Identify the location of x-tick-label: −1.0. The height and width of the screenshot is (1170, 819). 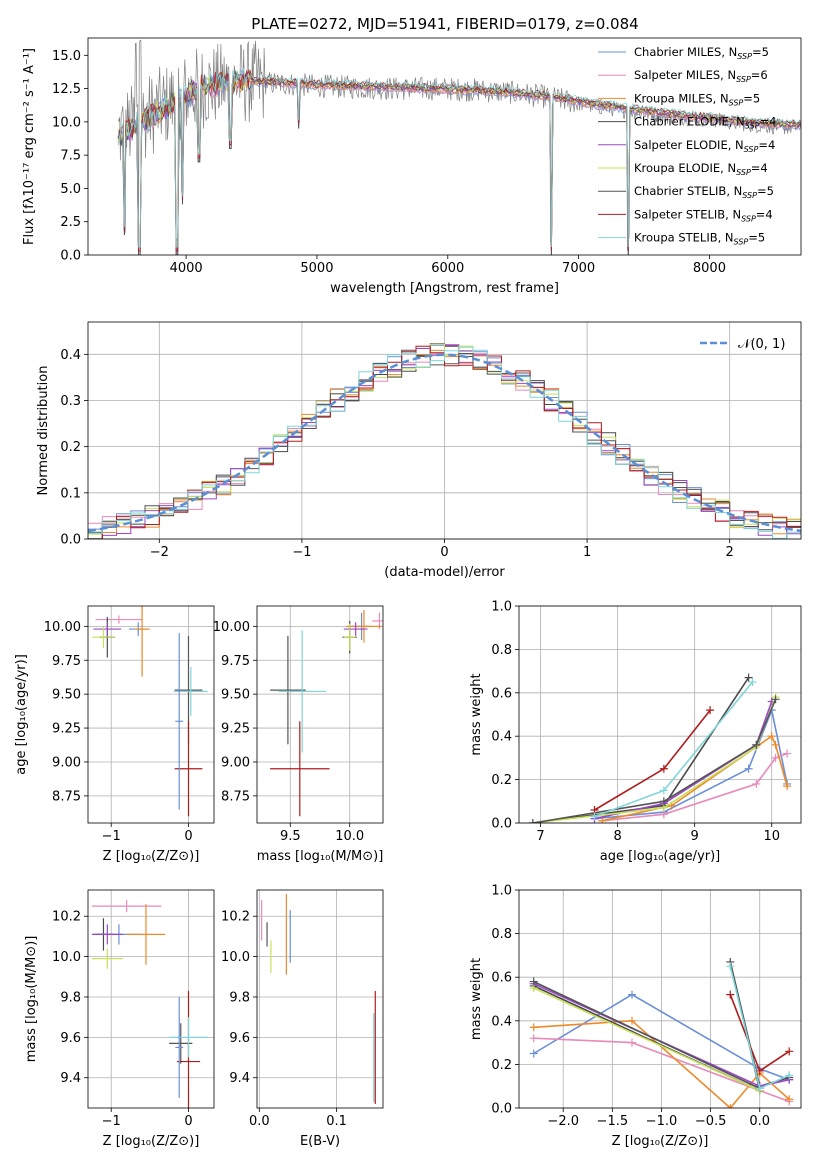
(662, 1121).